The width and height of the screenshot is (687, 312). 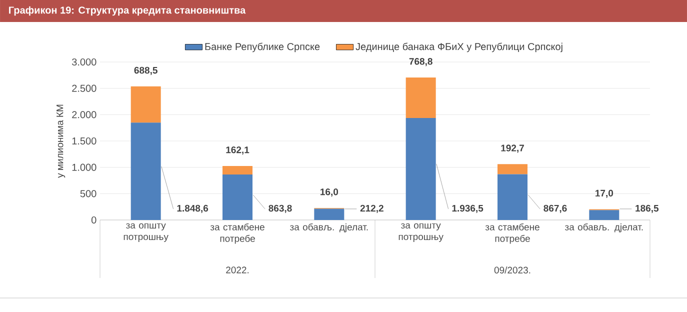 I want to click on y-tick-label: 2.500, so click(x=84, y=88).